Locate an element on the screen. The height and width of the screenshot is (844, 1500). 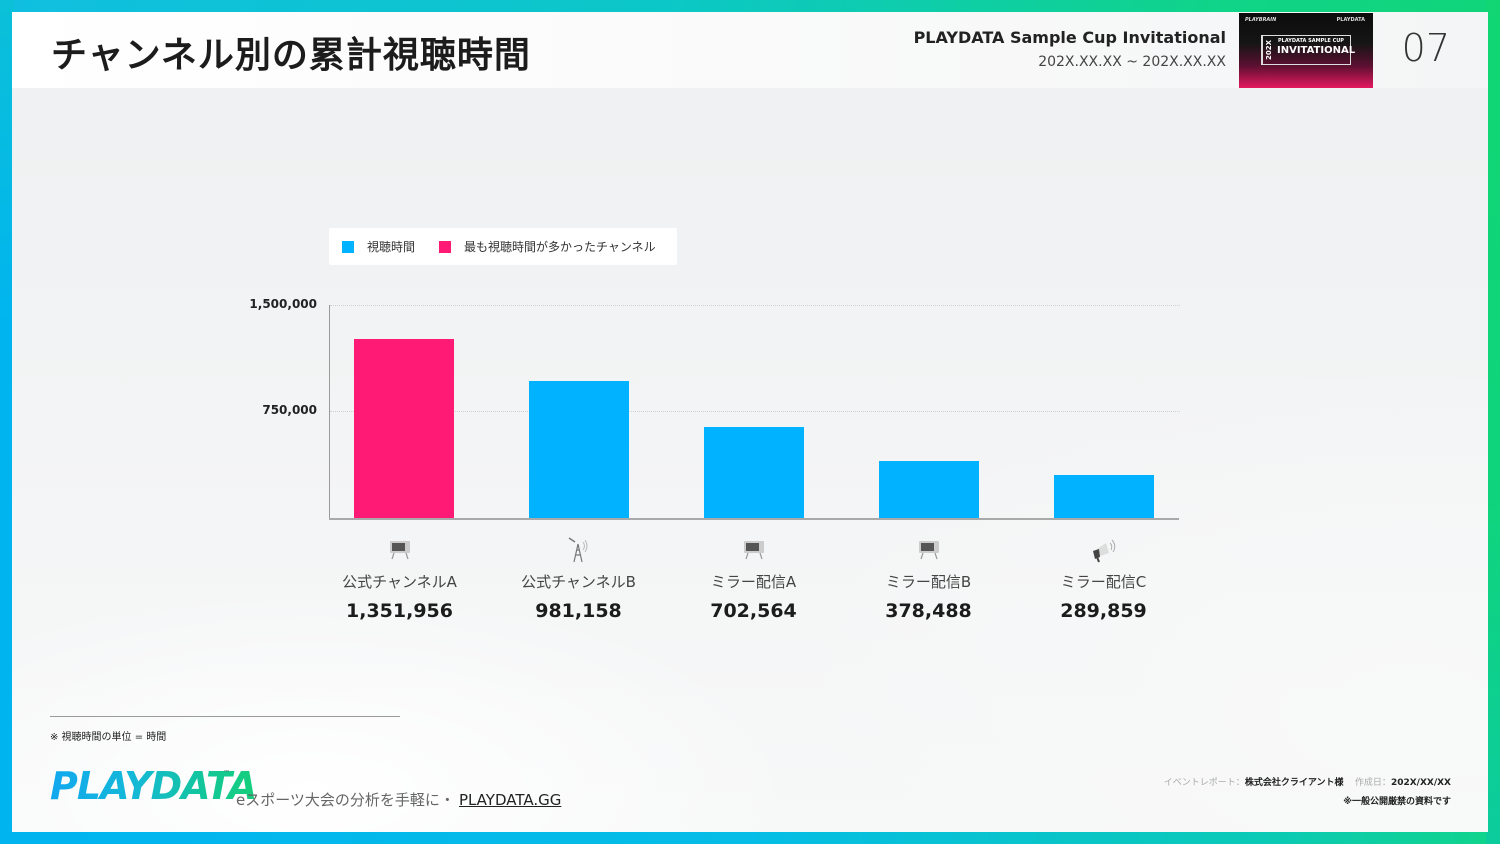
category-value: 1,351,956 is located at coordinates (399, 611).